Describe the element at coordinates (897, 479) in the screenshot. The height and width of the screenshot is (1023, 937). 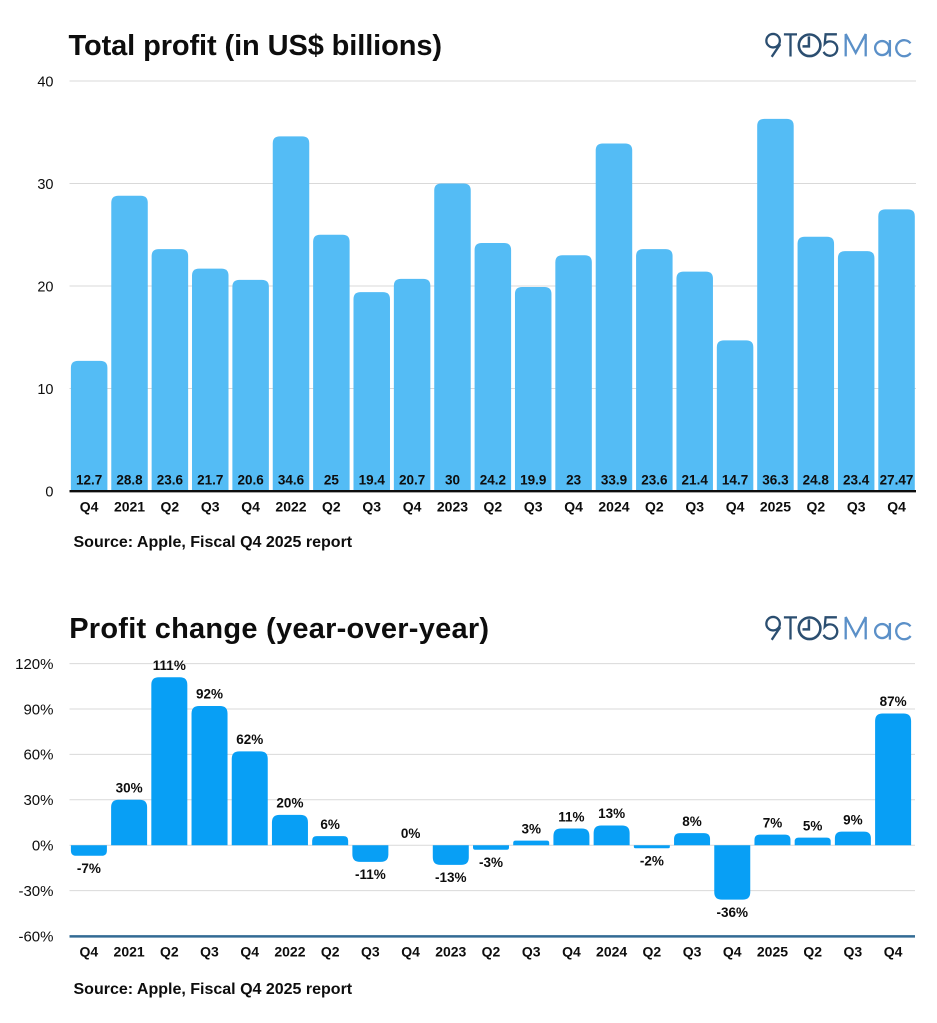
I see `svg-text: 27.47` at that location.